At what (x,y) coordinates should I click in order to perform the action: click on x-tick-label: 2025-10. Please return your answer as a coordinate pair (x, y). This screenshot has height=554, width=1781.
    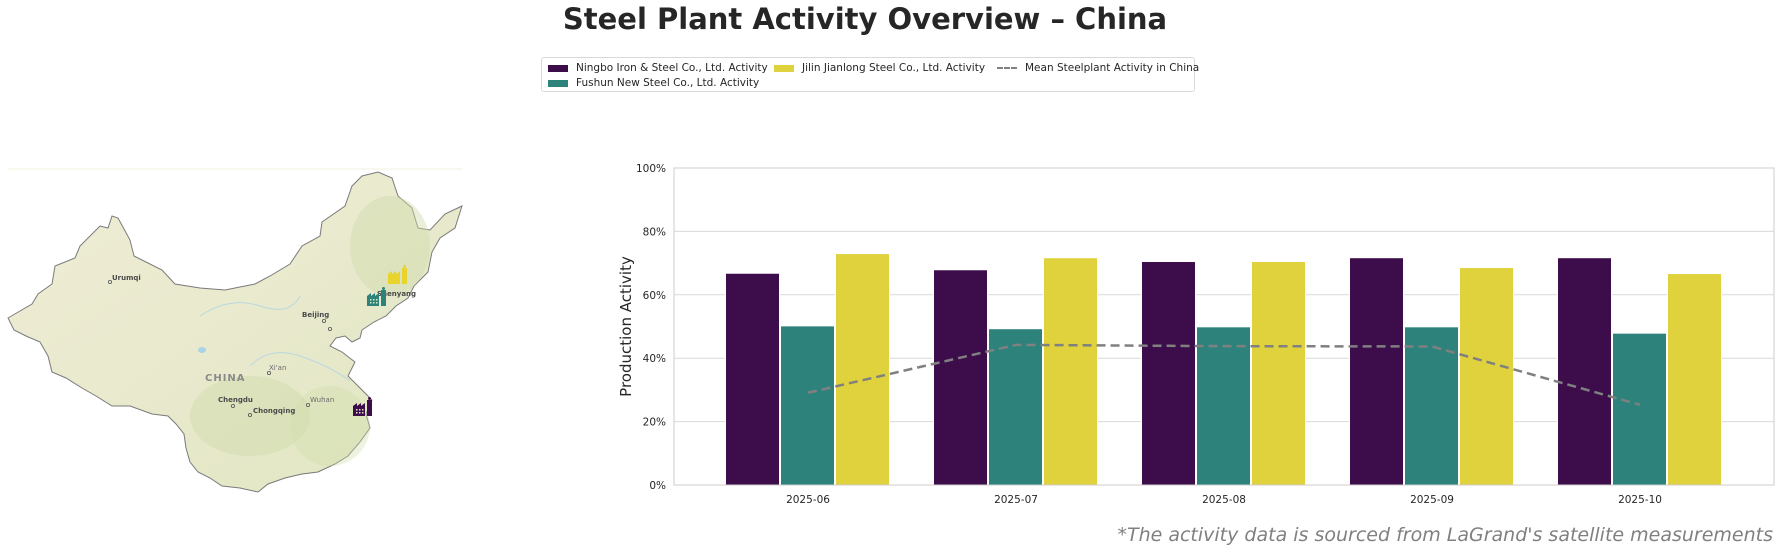
    Looking at the image, I should click on (1640, 500).